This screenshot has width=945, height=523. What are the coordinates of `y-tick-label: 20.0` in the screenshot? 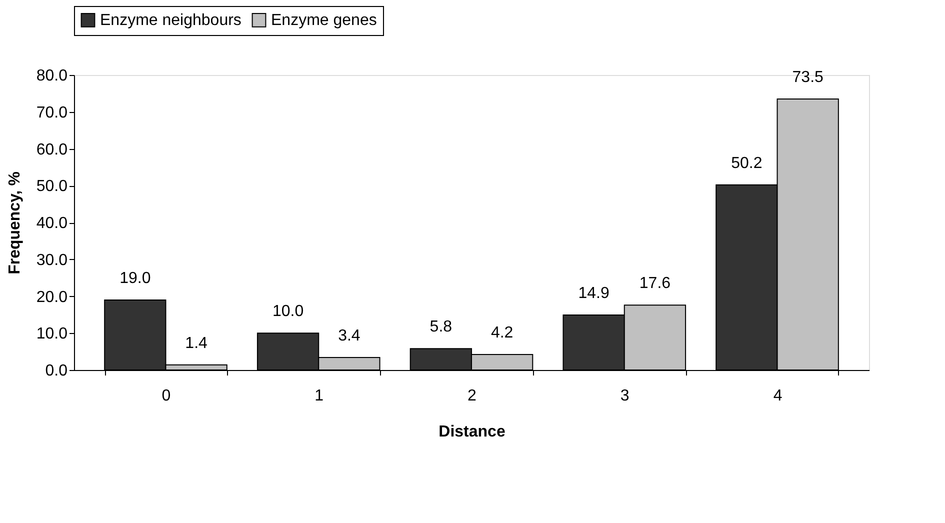 It's located at (52, 297).